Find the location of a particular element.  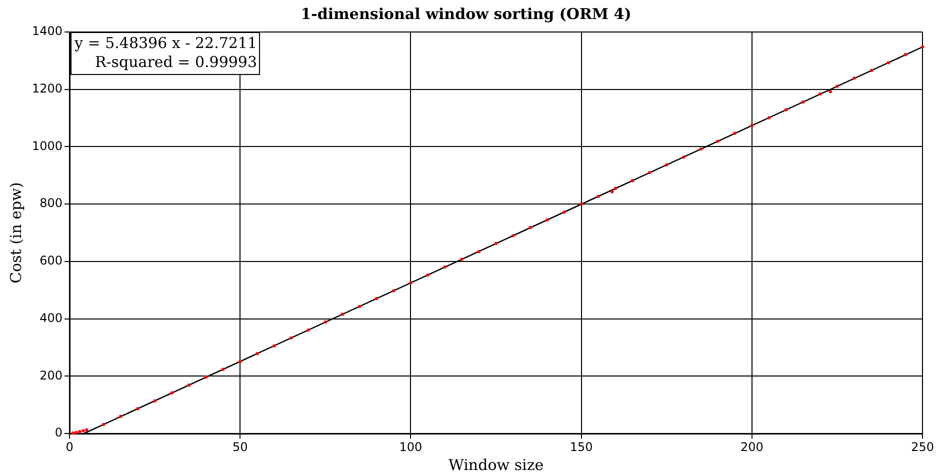

x-tick-label: 50 is located at coordinates (240, 447).